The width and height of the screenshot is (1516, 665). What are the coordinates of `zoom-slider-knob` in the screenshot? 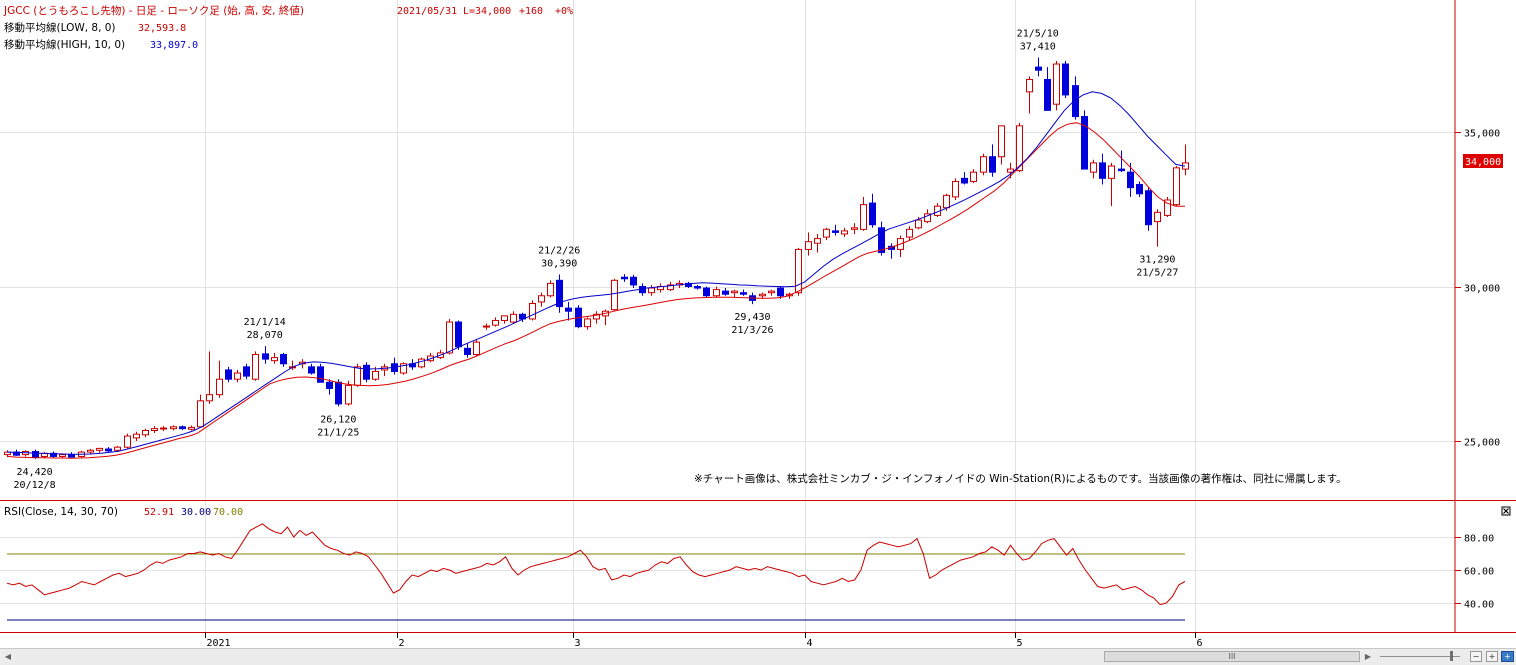 It's located at (1451, 656).